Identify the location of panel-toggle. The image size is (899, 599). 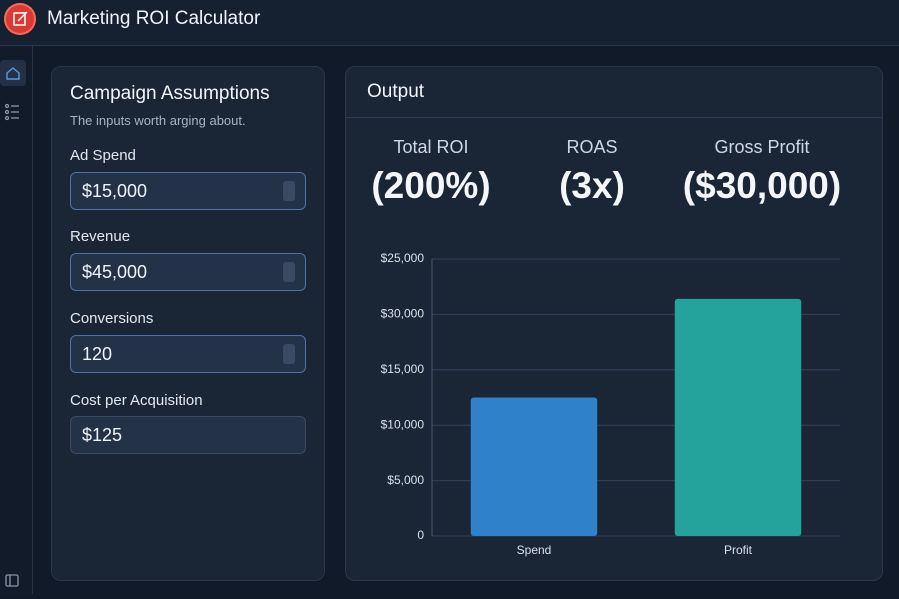
(13, 581).